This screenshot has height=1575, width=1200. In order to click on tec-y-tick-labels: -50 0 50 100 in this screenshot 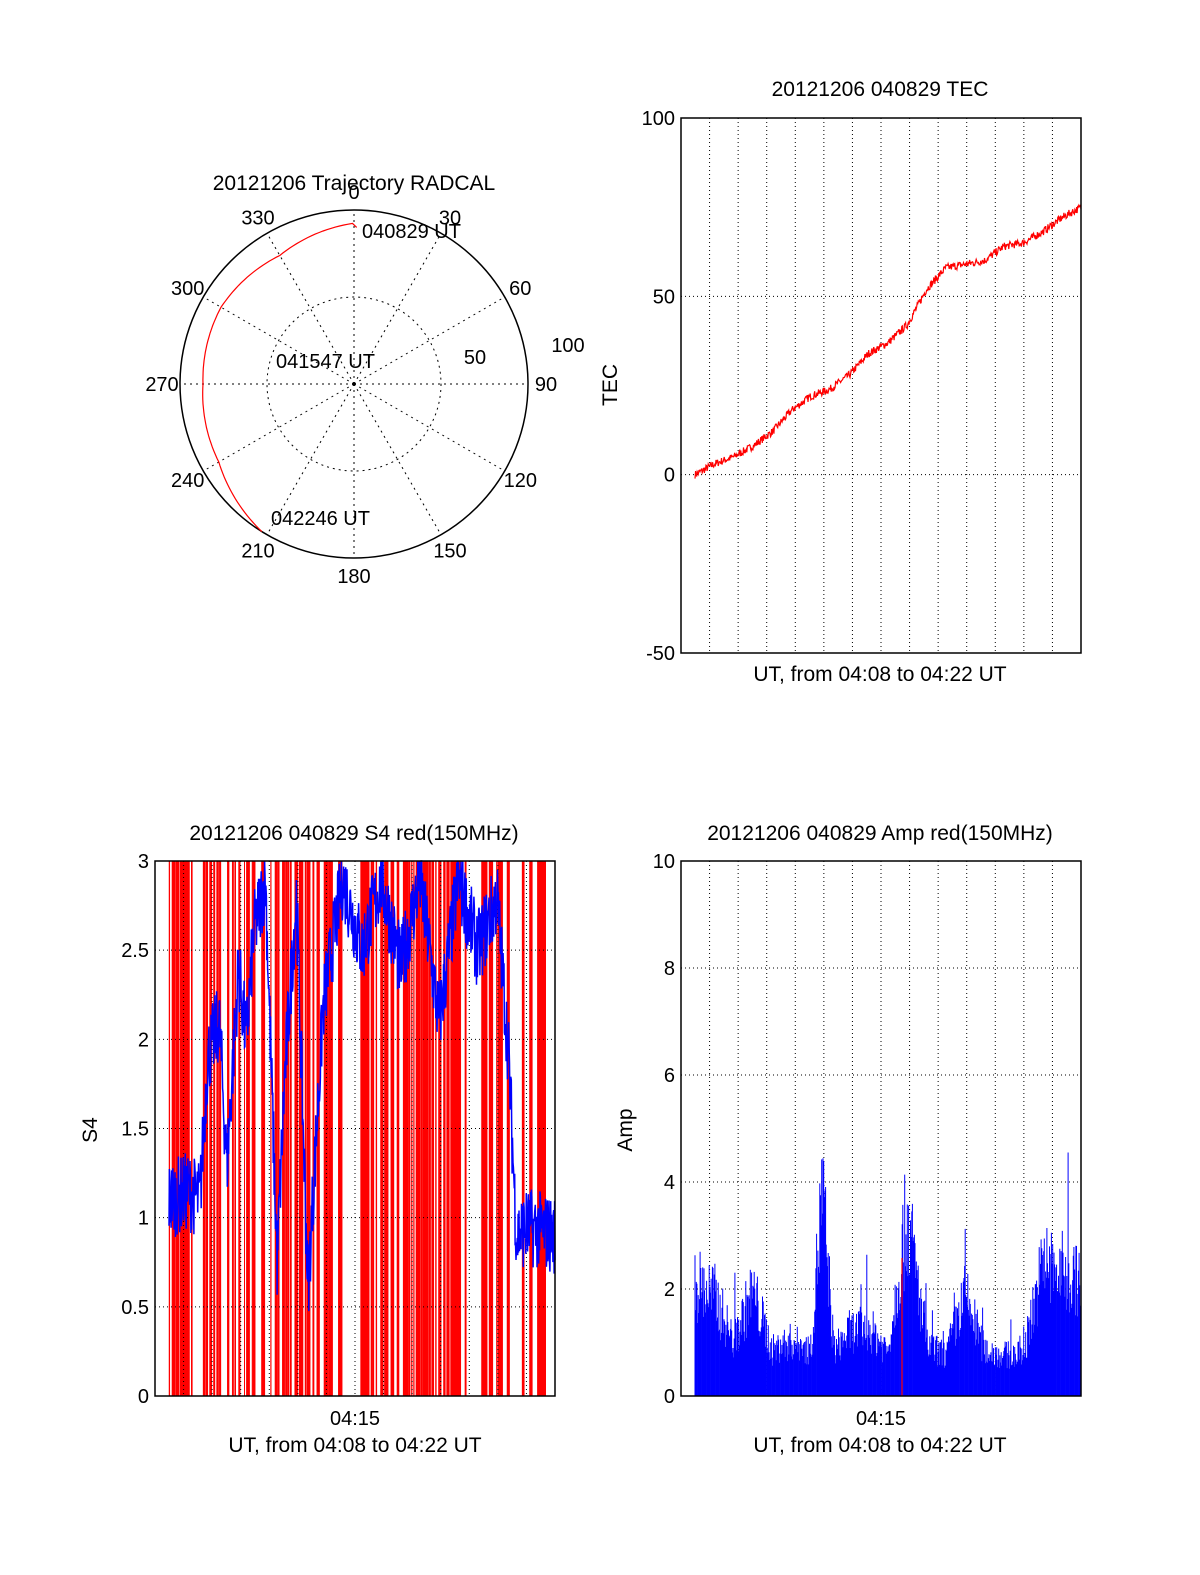, I will do `click(658, 386)`.